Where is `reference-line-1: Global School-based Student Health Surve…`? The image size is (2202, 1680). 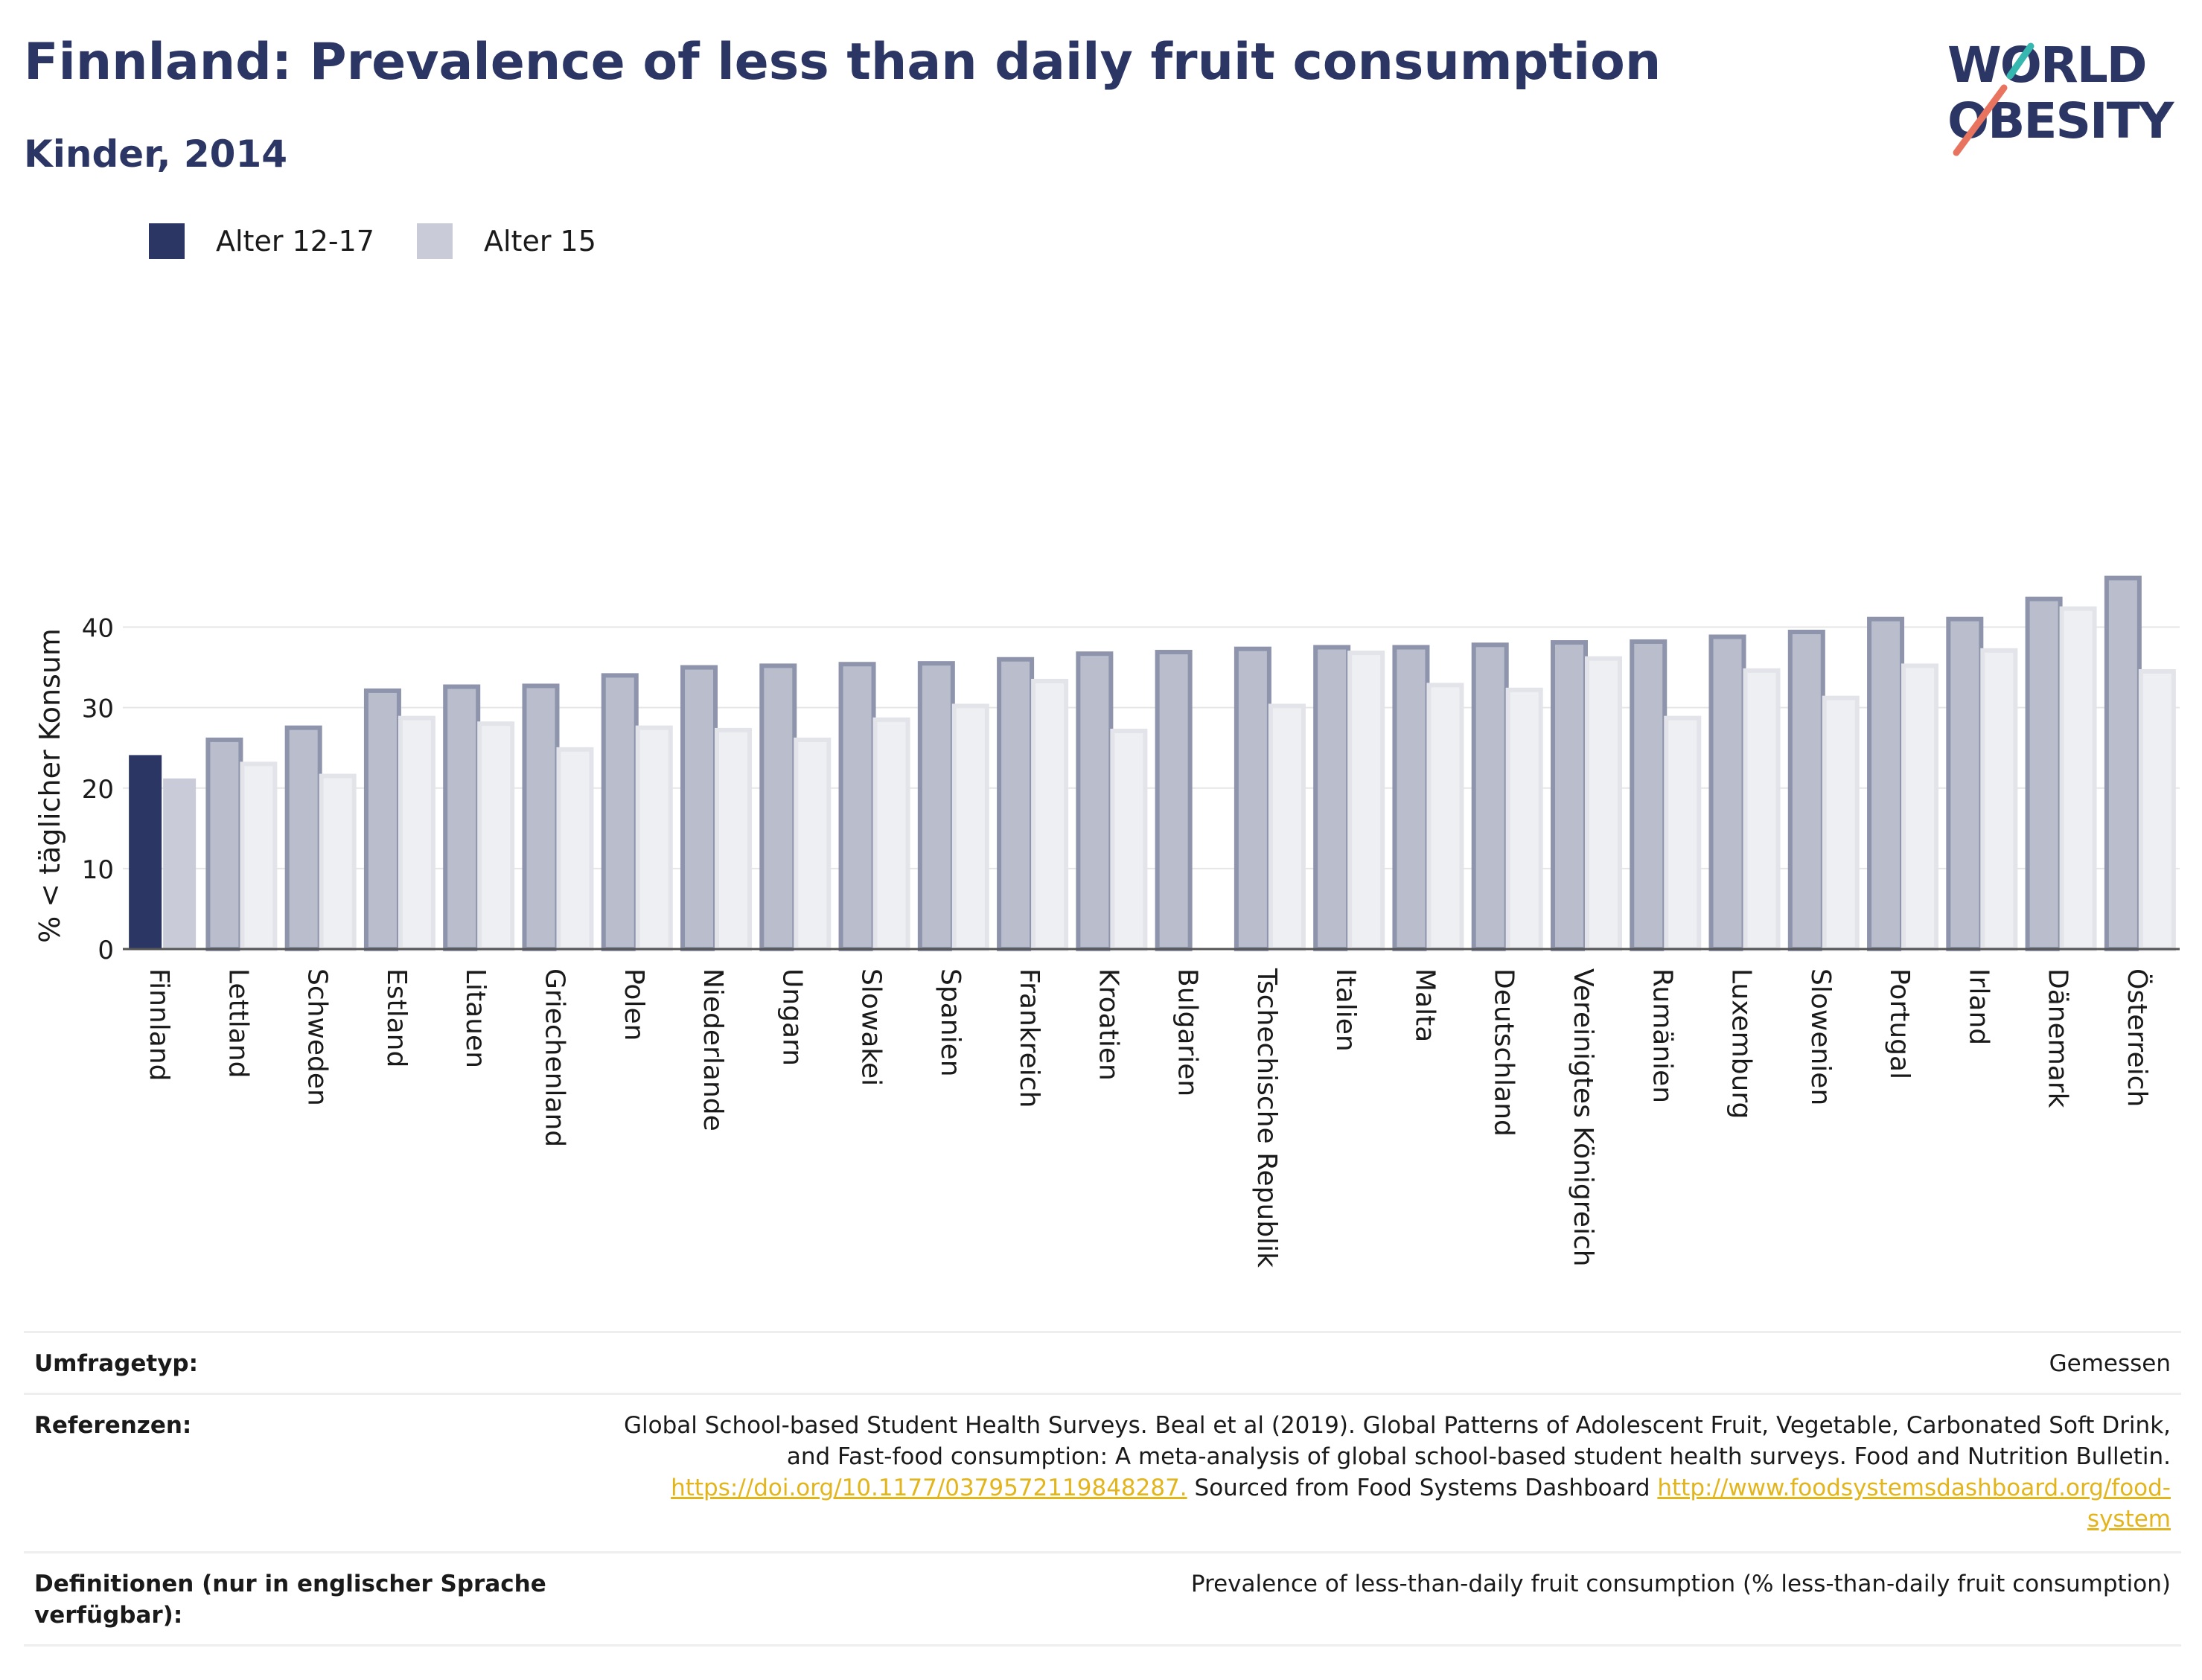
reference-line-1: Global School-based Student Health Surve… is located at coordinates (1397, 1425).